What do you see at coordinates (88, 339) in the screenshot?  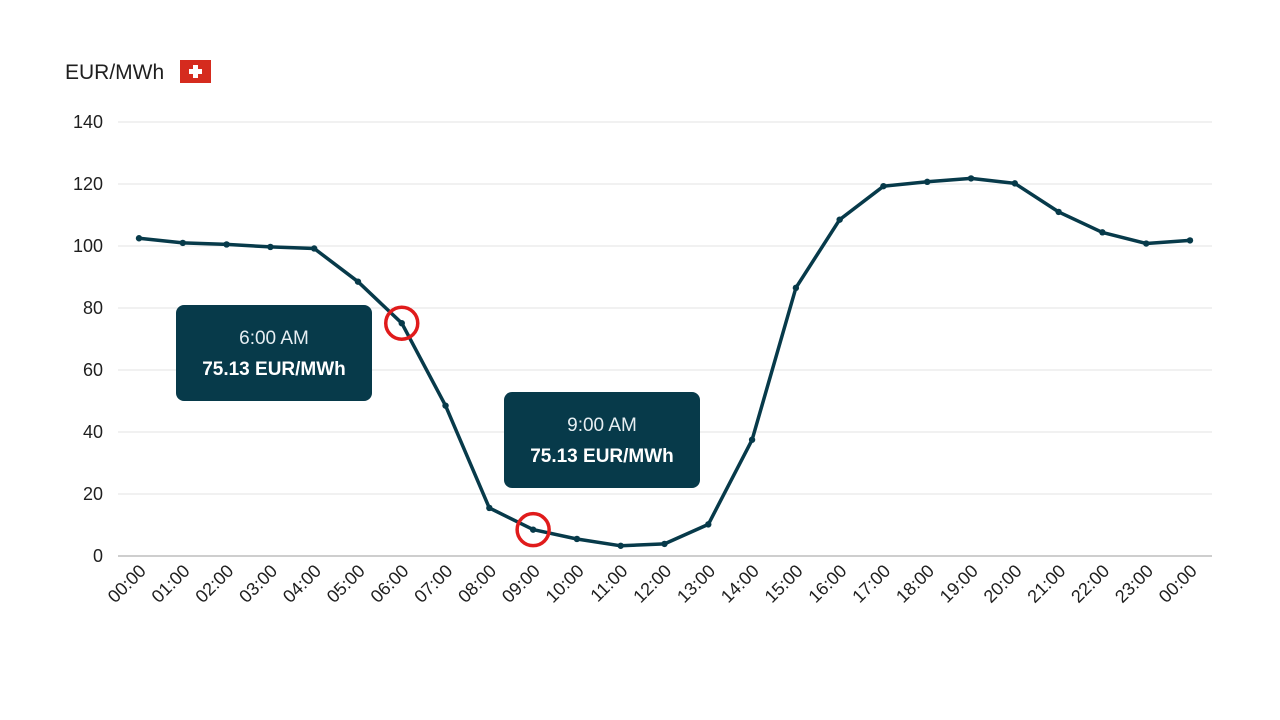 I see `y-axis-ticks: 0 20 40 60 80 100 120 140` at bounding box center [88, 339].